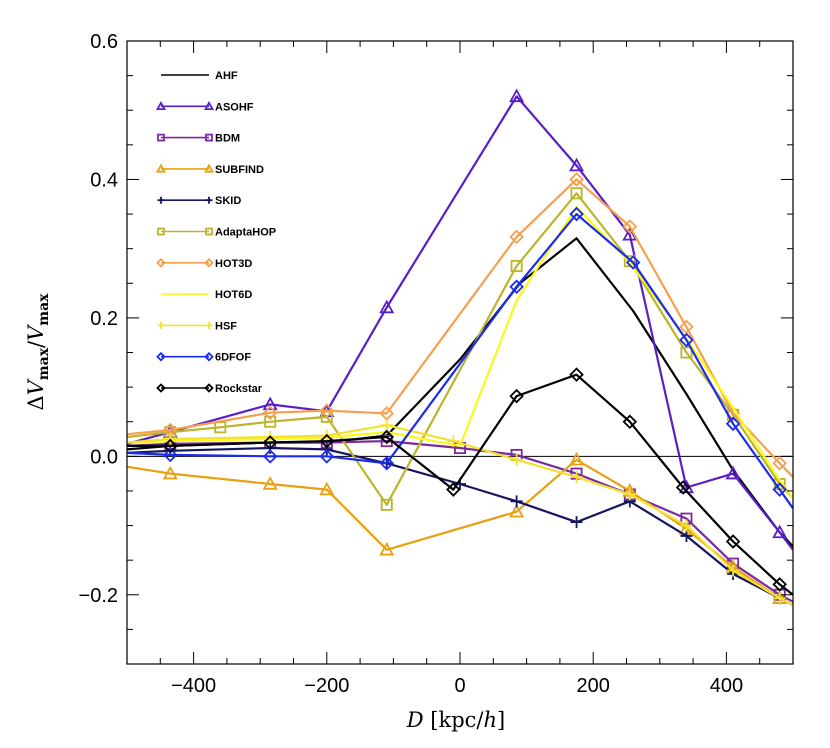 The width and height of the screenshot is (830, 748). I want to click on y-tick-label: 0.6, so click(104, 42).